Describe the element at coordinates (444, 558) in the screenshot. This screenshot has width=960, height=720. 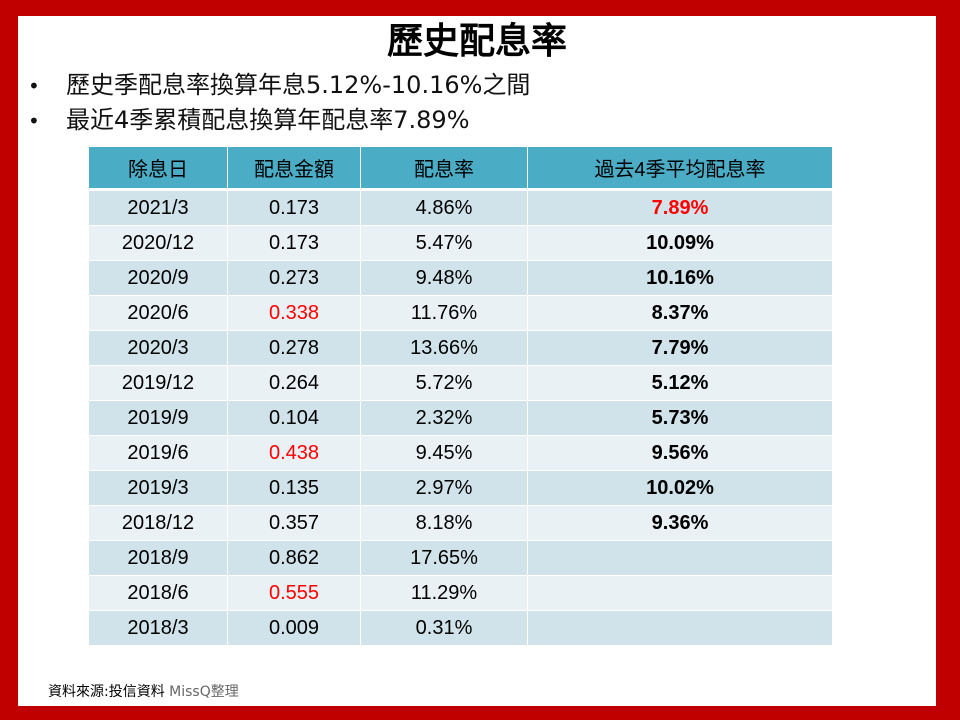
I see `cell-yield: 17.65%` at that location.